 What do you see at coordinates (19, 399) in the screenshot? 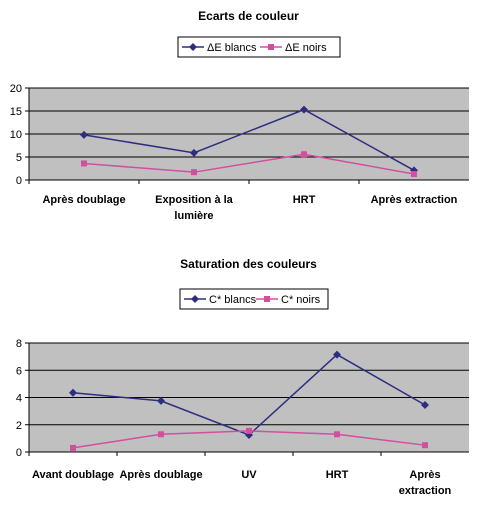
I see `y-tick-label: 4` at bounding box center [19, 399].